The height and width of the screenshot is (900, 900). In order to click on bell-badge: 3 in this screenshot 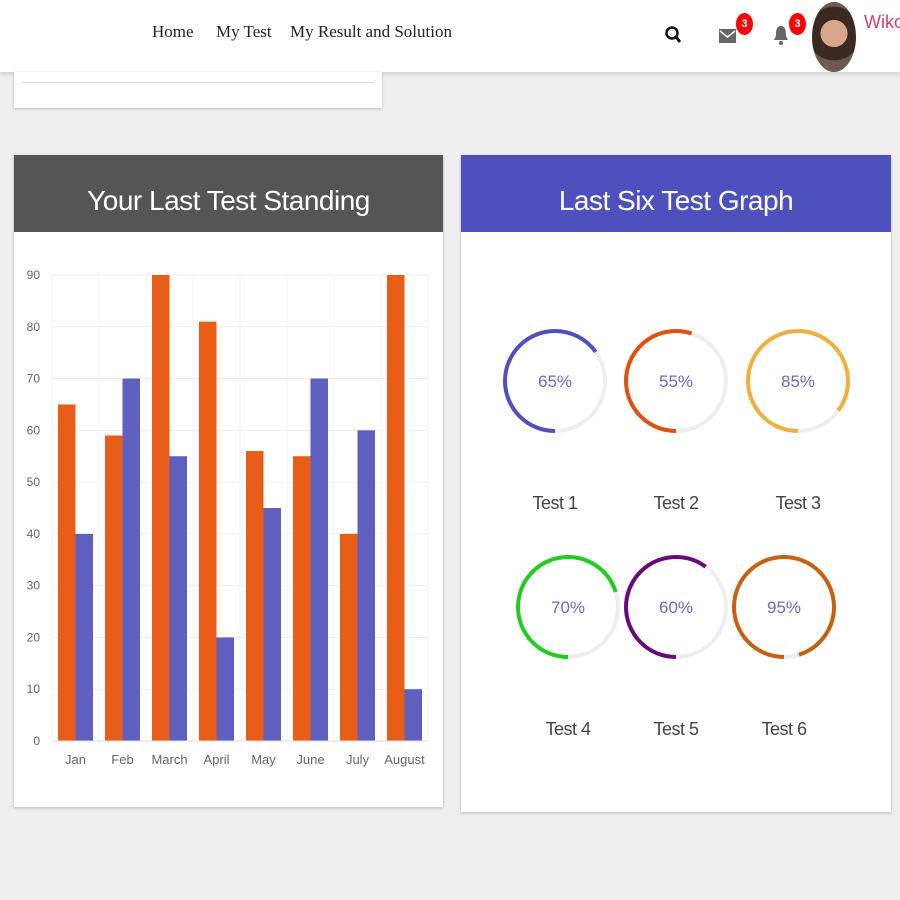, I will do `click(797, 24)`.